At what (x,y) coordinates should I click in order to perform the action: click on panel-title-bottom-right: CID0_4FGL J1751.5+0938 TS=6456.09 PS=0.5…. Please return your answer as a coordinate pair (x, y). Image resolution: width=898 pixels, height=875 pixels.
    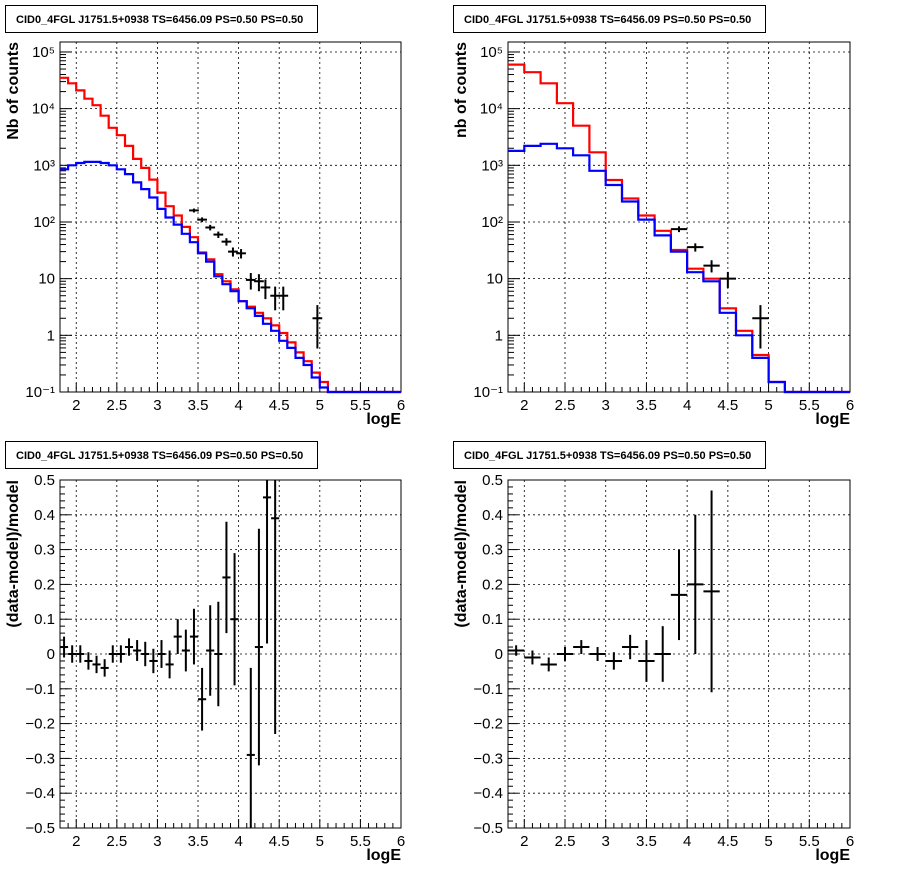
    Looking at the image, I should click on (609, 455).